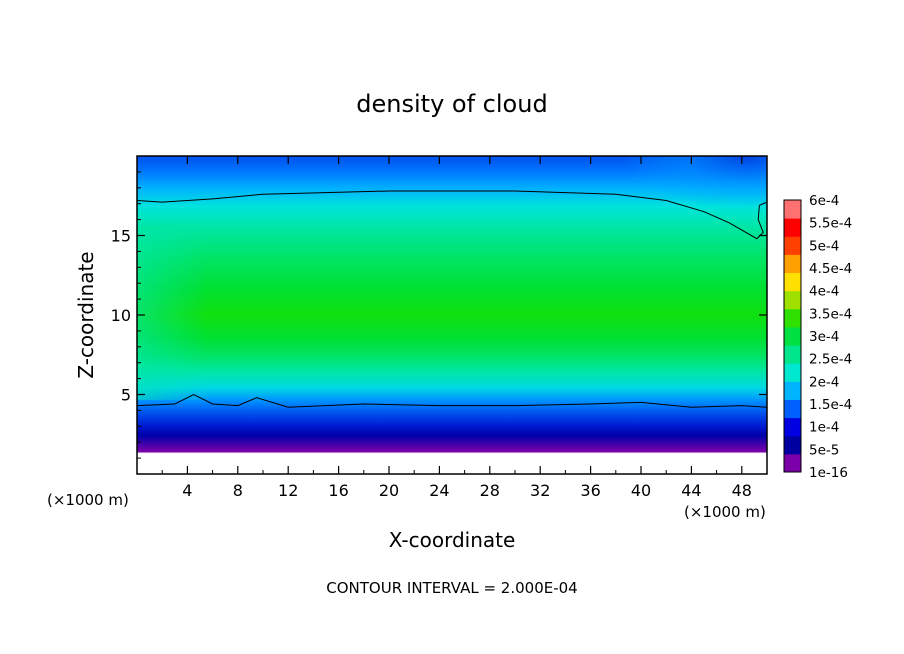 This screenshot has width=904, height=654. What do you see at coordinates (121, 315) in the screenshot?
I see `y-tick-label: 10` at bounding box center [121, 315].